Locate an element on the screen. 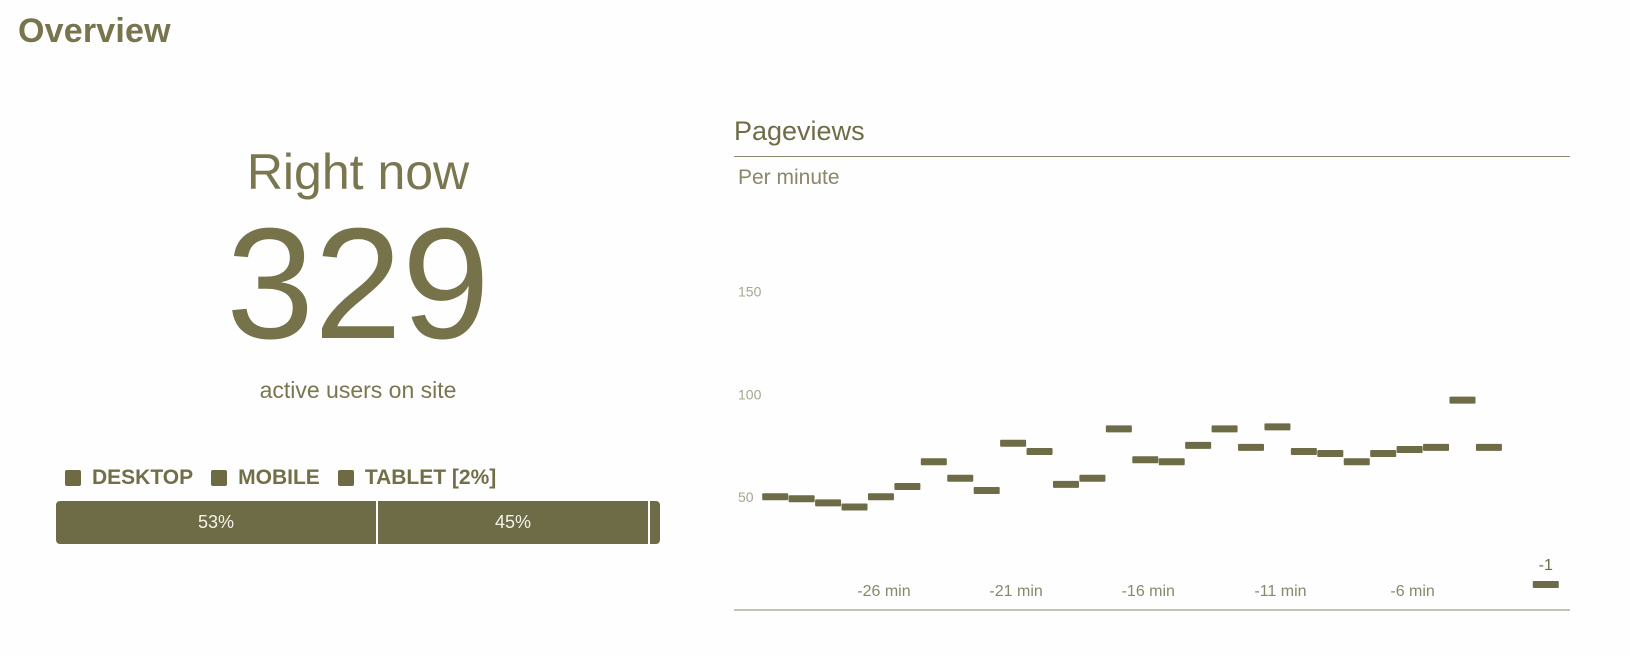  legend-label-desktop: DESKTOP is located at coordinates (143, 477).